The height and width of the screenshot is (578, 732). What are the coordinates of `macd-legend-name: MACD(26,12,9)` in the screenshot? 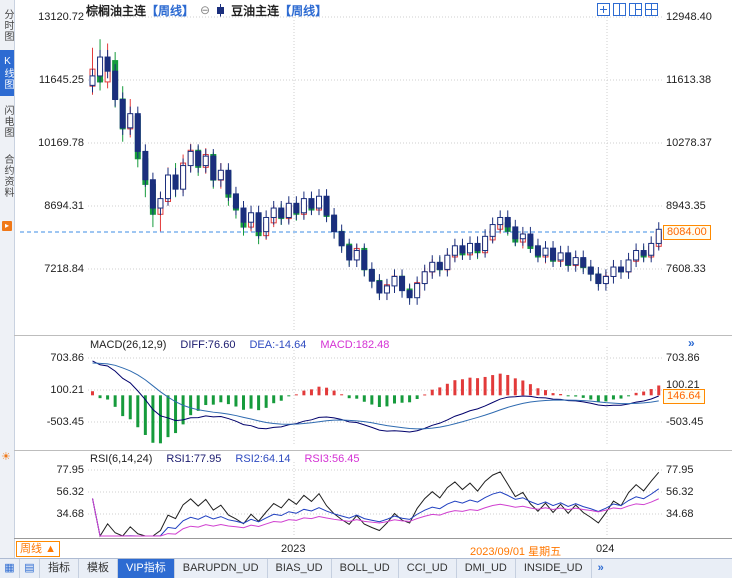 It's located at (128, 345).